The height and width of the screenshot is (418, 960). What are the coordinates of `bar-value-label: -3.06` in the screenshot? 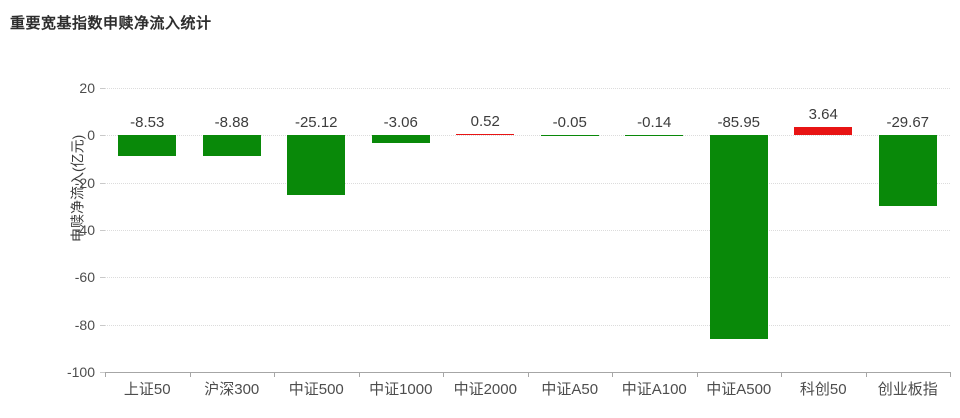 It's located at (400, 123).